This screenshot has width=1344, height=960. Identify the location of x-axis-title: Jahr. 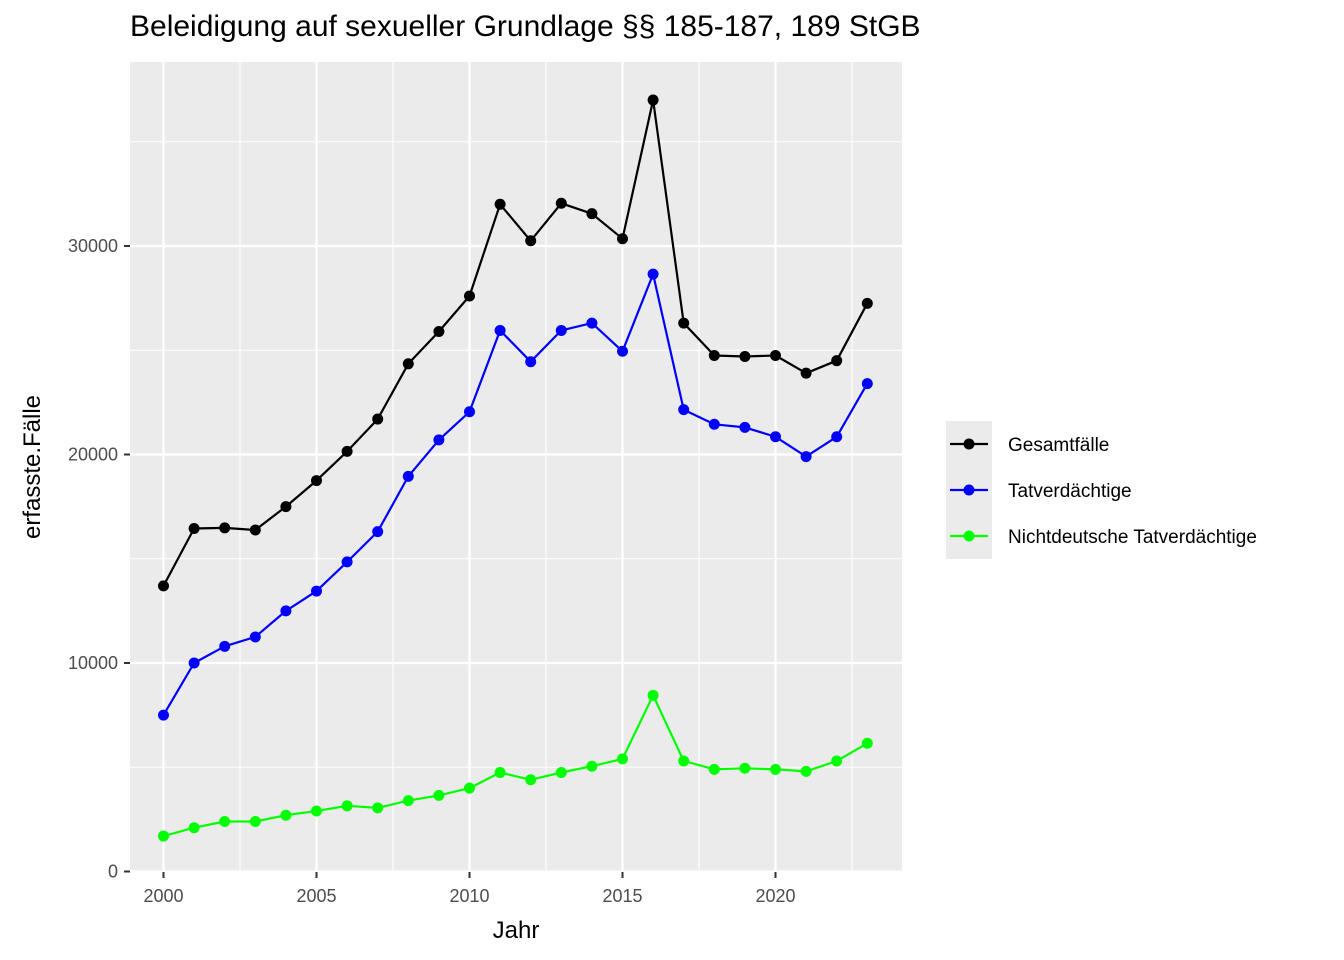
(516, 930).